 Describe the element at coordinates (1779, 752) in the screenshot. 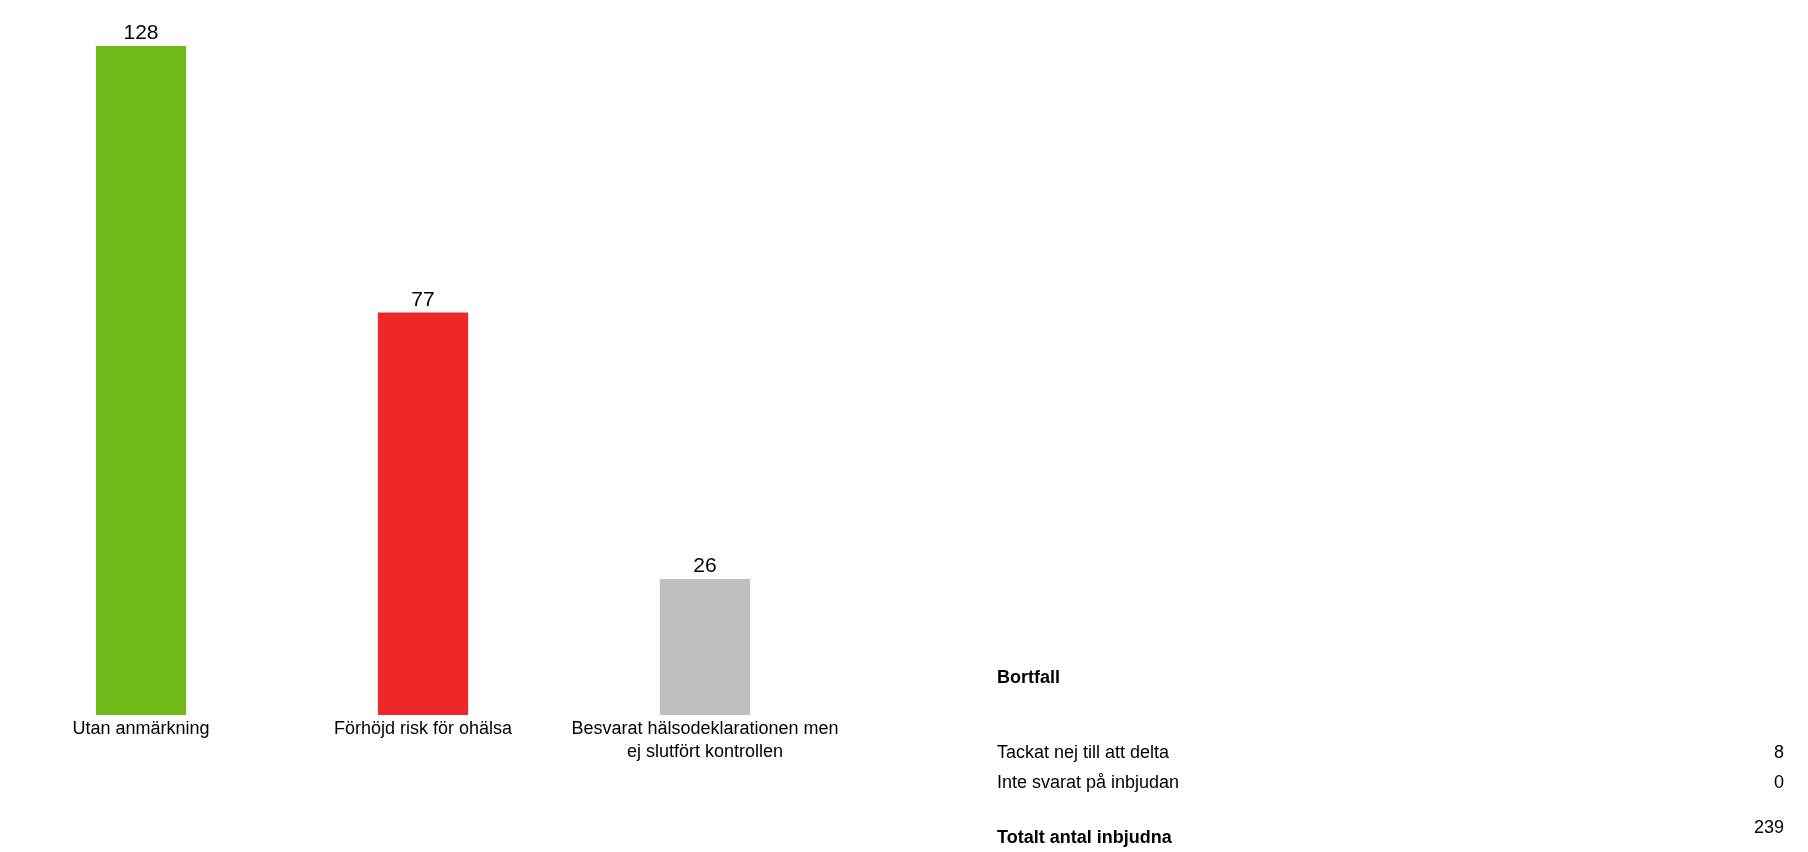

I see `text: 8` at that location.